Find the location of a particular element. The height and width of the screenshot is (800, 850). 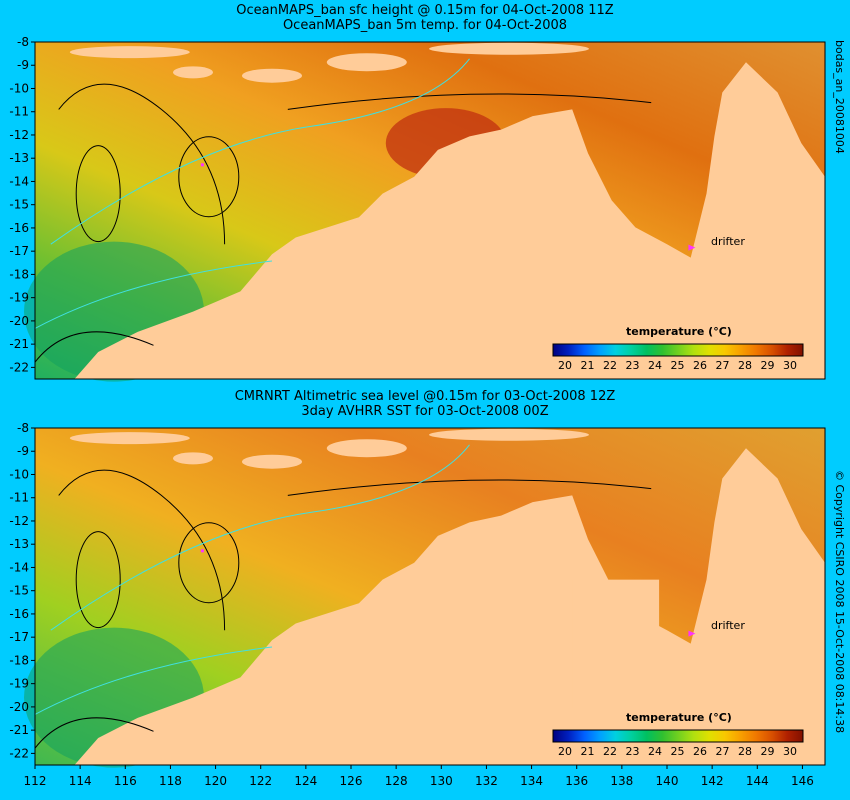

lat-label: -11 is located at coordinates (19, 498).